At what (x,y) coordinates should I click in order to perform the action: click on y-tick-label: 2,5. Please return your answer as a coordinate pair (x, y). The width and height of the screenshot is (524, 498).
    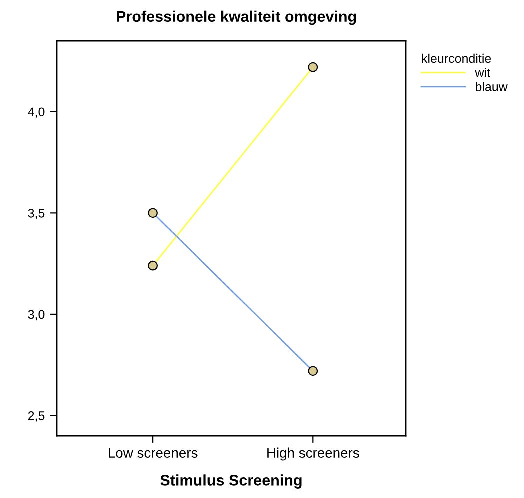
    Looking at the image, I should click on (36, 417).